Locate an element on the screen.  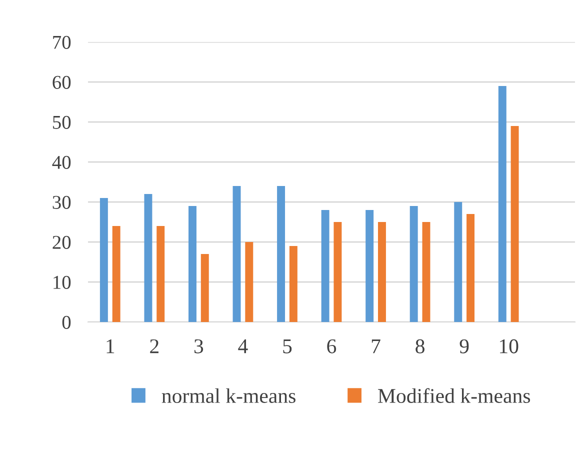
y-tick-label: 40 is located at coordinates (61, 162).